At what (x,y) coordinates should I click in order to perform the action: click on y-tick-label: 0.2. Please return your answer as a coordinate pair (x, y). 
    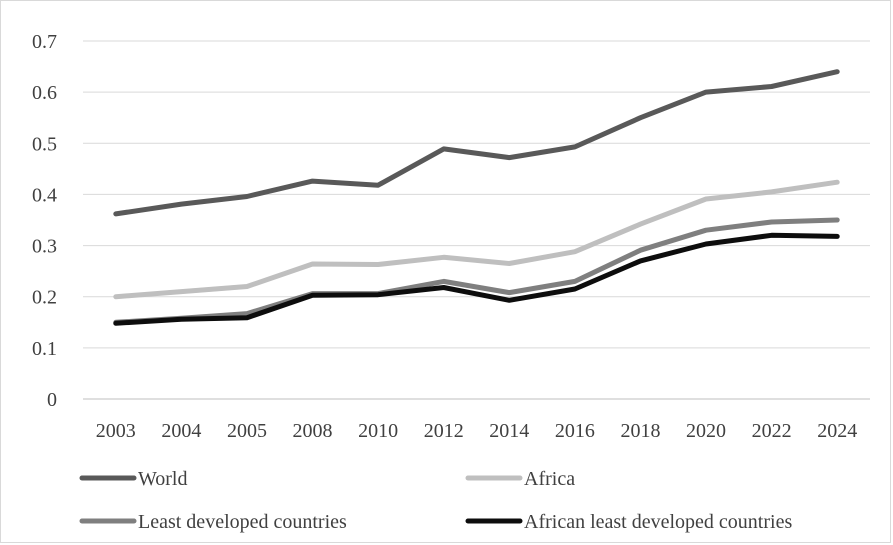
    Looking at the image, I should click on (44, 298).